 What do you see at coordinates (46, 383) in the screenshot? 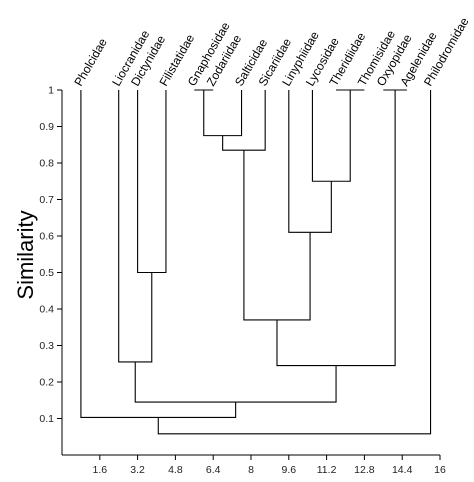
I see `y-tick-label: 0.2` at bounding box center [46, 383].